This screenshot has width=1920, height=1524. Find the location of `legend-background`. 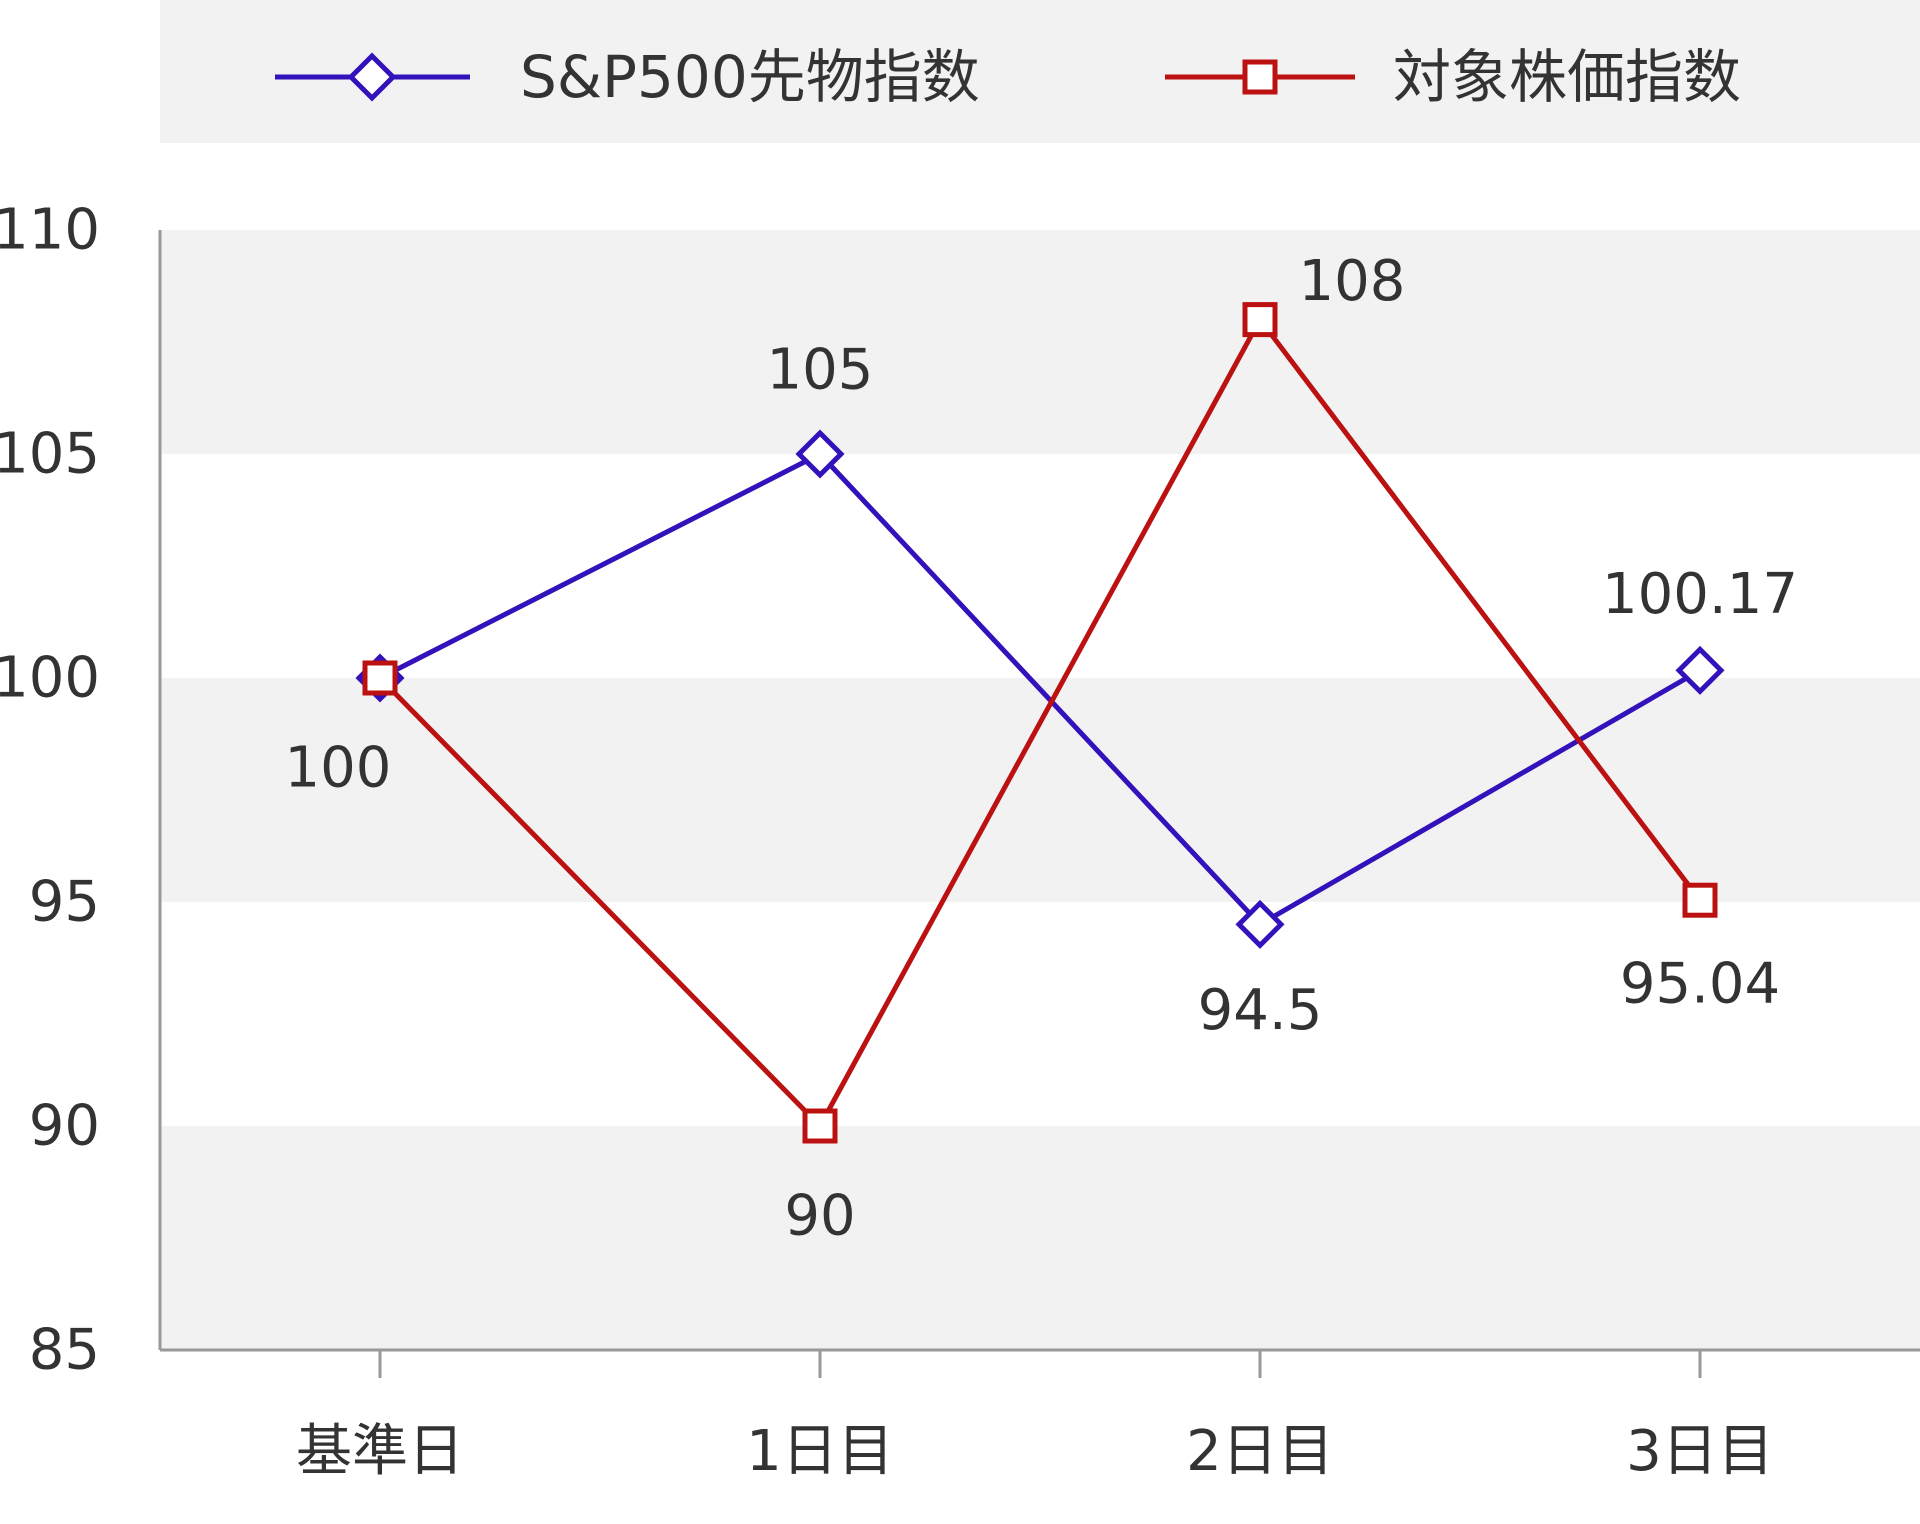

legend-background is located at coordinates (1040, 71).